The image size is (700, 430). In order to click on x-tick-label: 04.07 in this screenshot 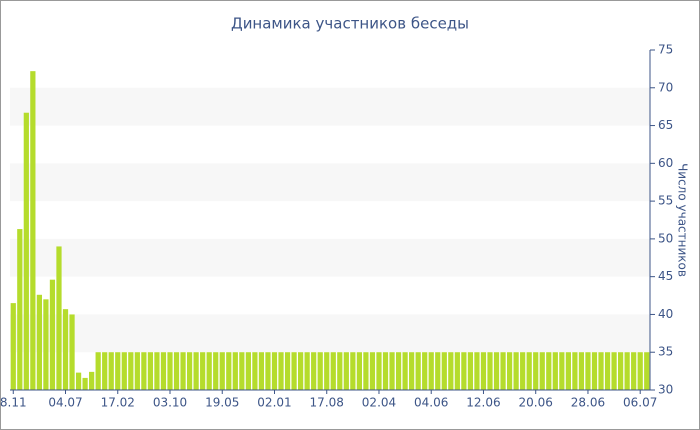, I will do `click(65, 403)`.